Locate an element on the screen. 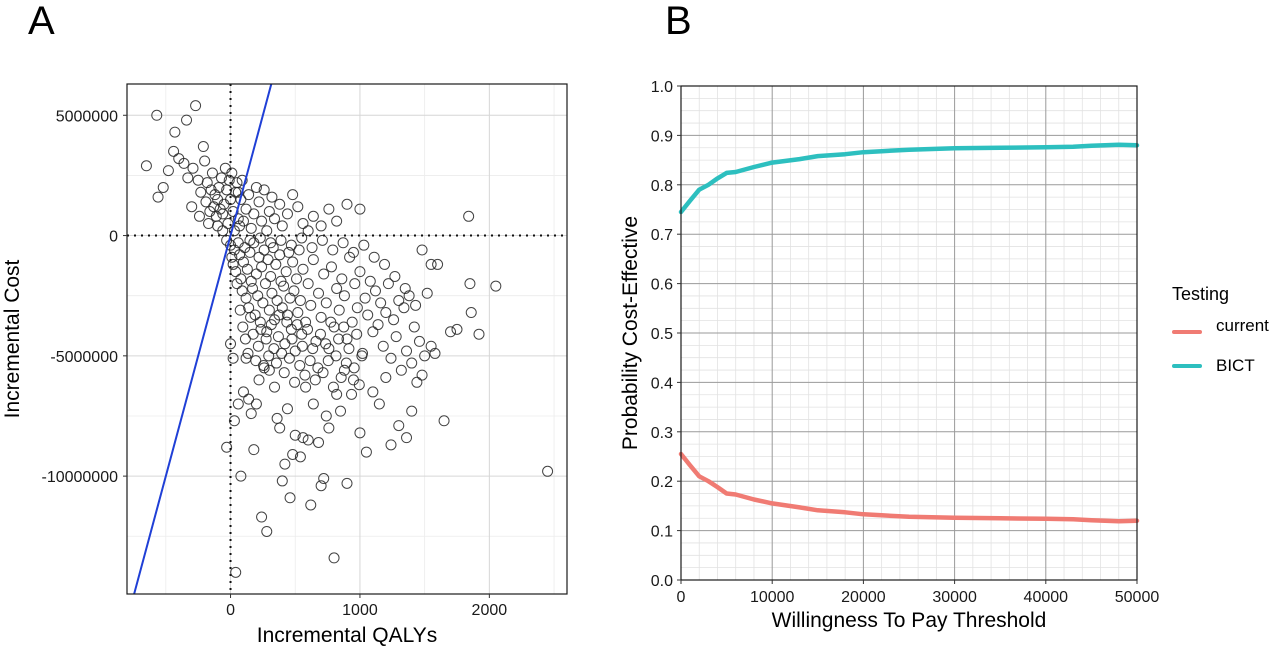 Image resolution: width=1280 pixels, height=648 pixels. y-tick-label: 0 is located at coordinates (113, 237).